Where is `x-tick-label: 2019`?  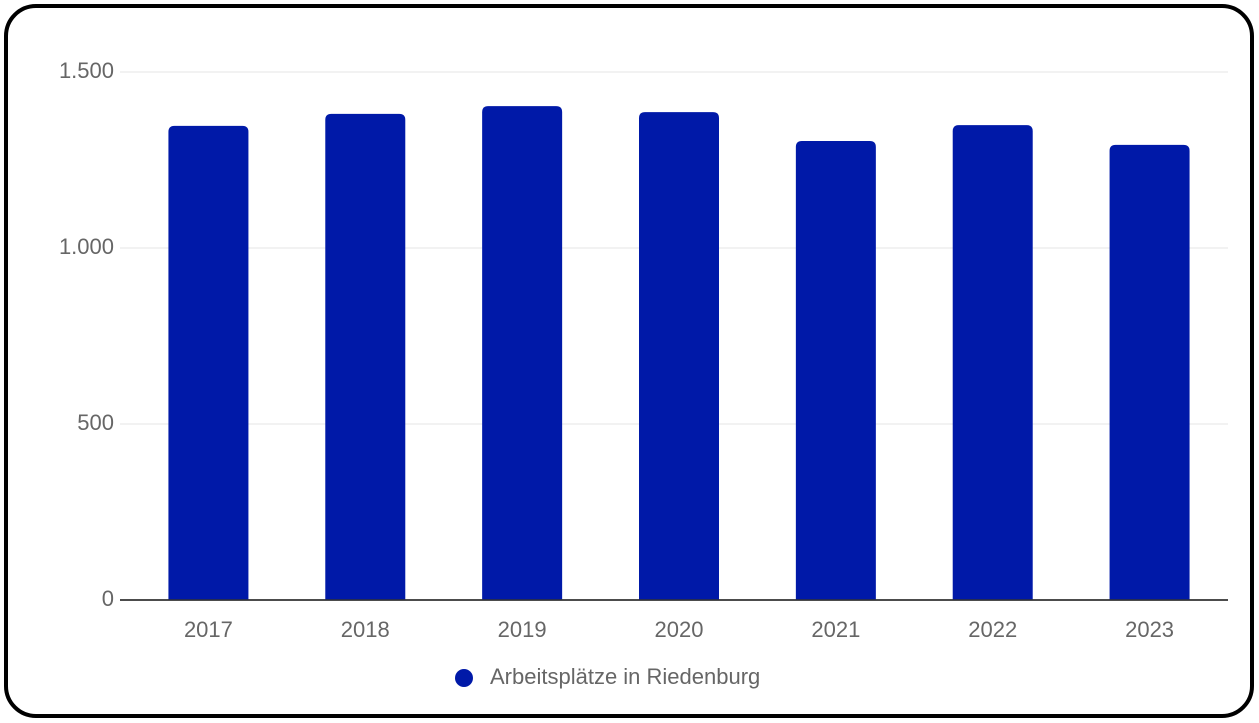 x-tick-label: 2019 is located at coordinates (522, 629).